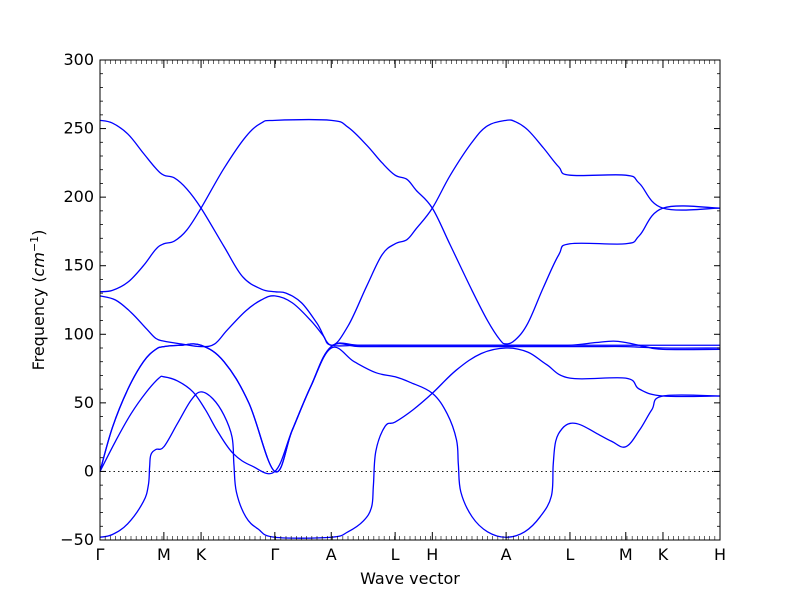  What do you see at coordinates (78, 59) in the screenshot?
I see `y-tick-label: 300` at bounding box center [78, 59].